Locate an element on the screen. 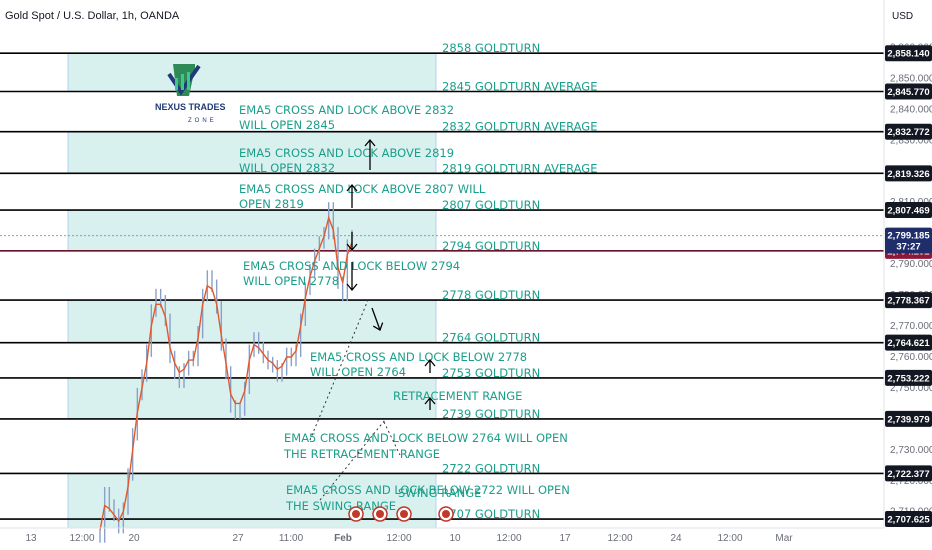 The width and height of the screenshot is (932, 550). price-badge-text: 2,764.621 is located at coordinates (908, 343).